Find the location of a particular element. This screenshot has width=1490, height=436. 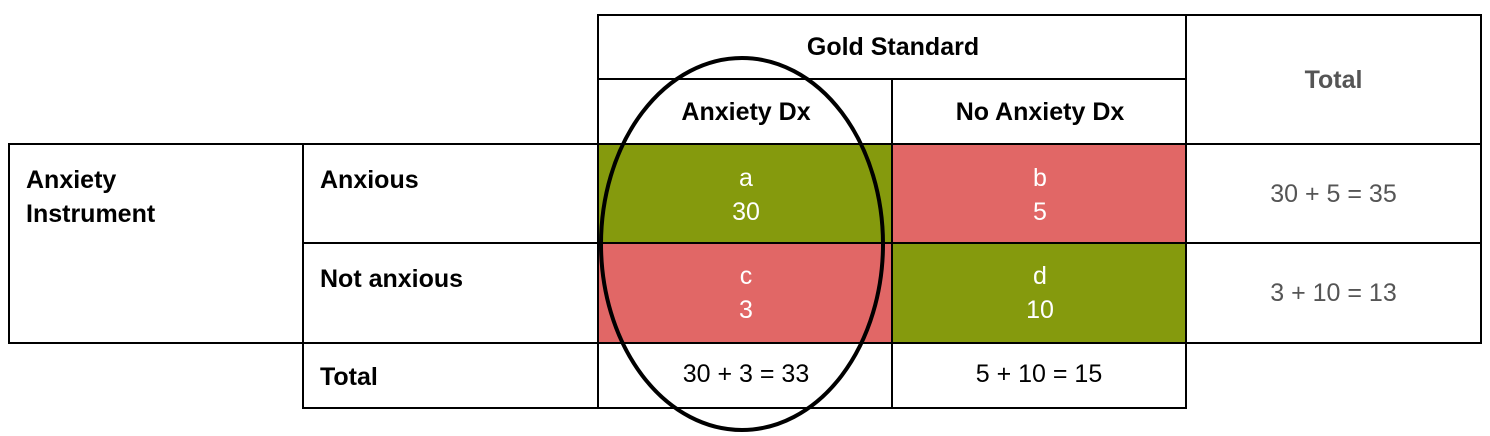

total-column-header: Total is located at coordinates (1333, 79).